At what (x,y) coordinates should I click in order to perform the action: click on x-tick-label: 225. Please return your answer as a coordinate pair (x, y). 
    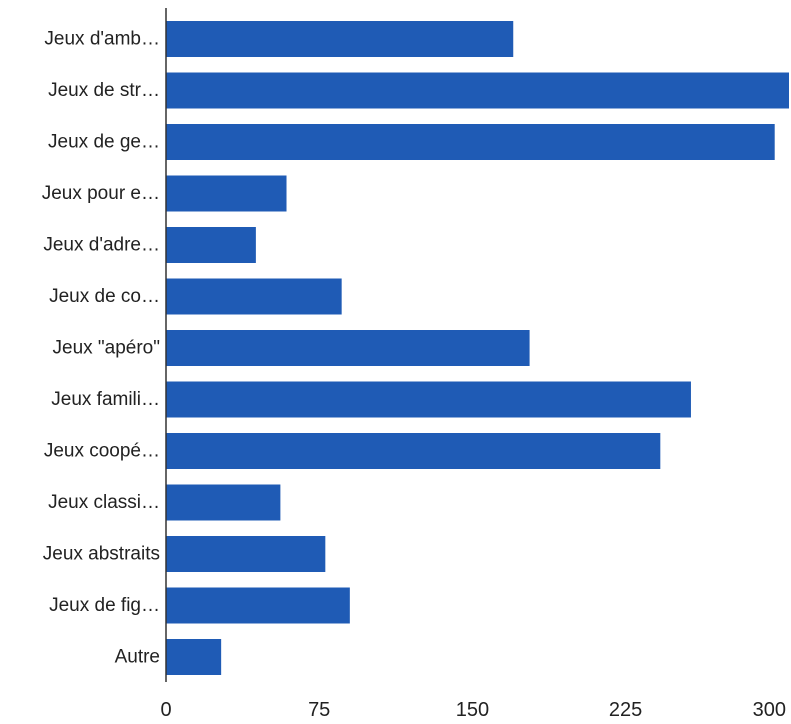
    Looking at the image, I should click on (625, 710).